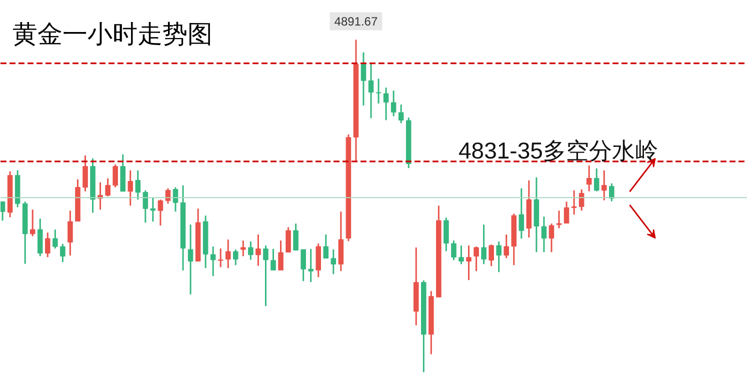 Image resolution: width=747 pixels, height=377 pixels. Describe the element at coordinates (558, 150) in the screenshot. I see `ref-line-label: 4831-35多空分水岭` at that location.